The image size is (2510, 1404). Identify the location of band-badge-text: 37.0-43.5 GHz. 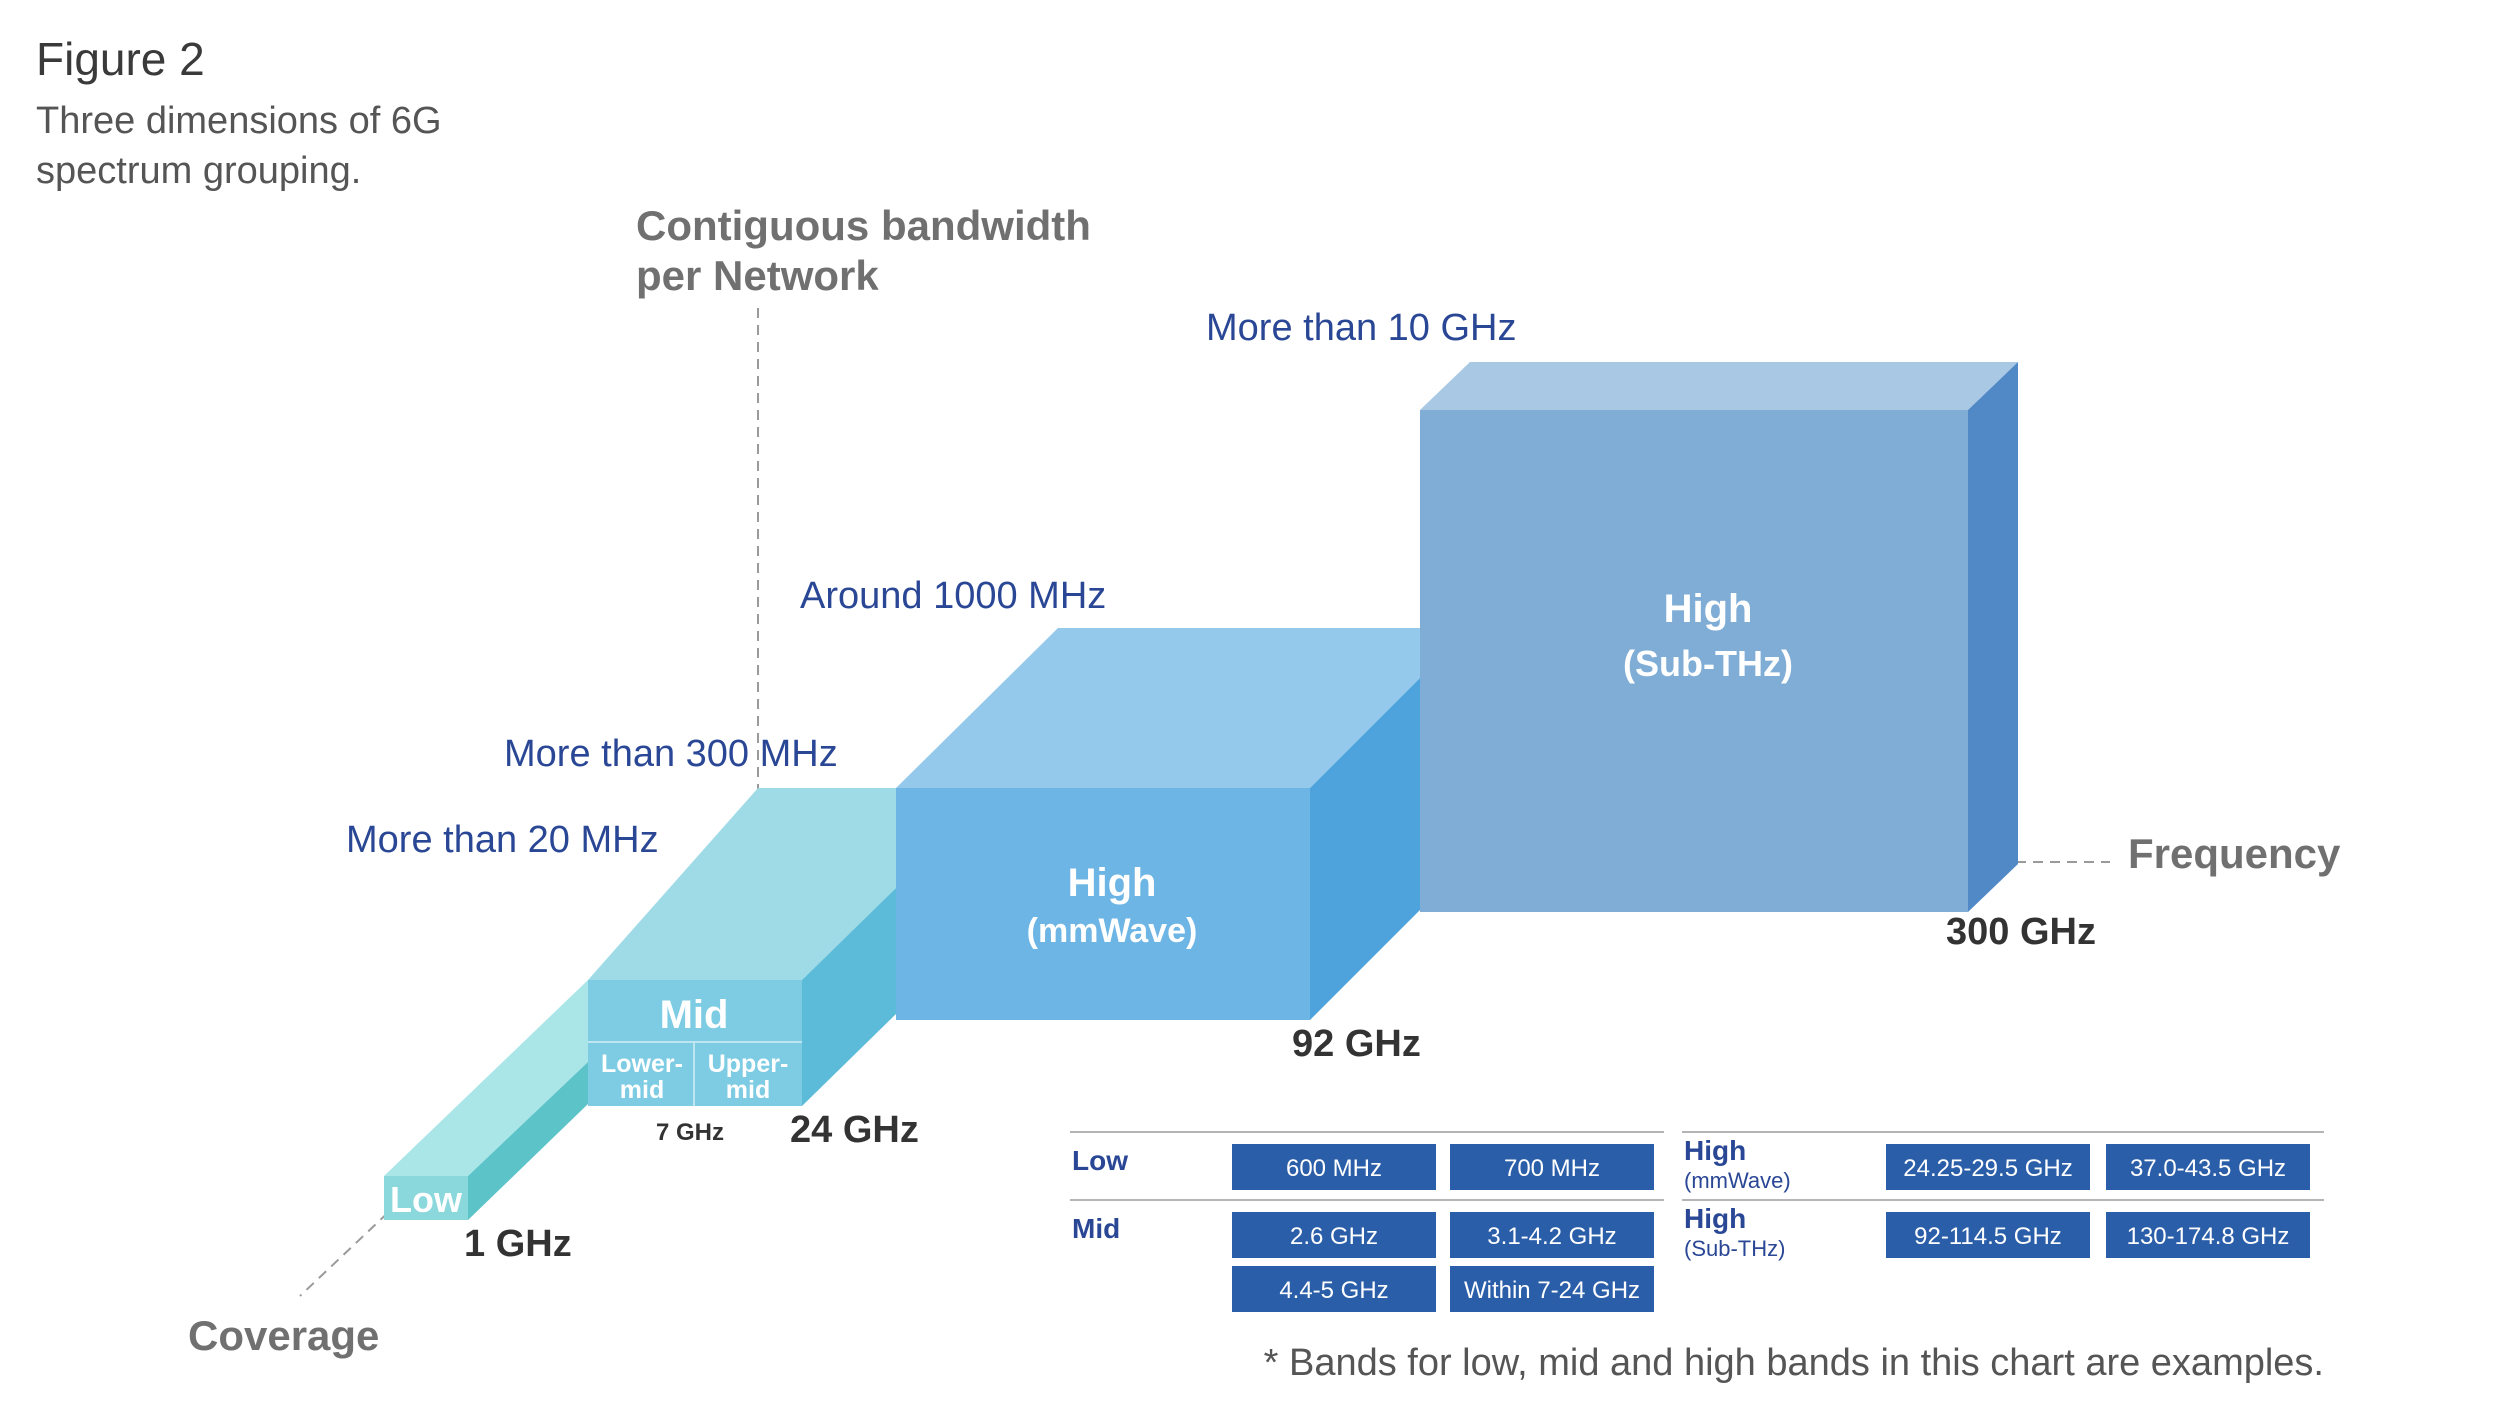
(2208, 1168).